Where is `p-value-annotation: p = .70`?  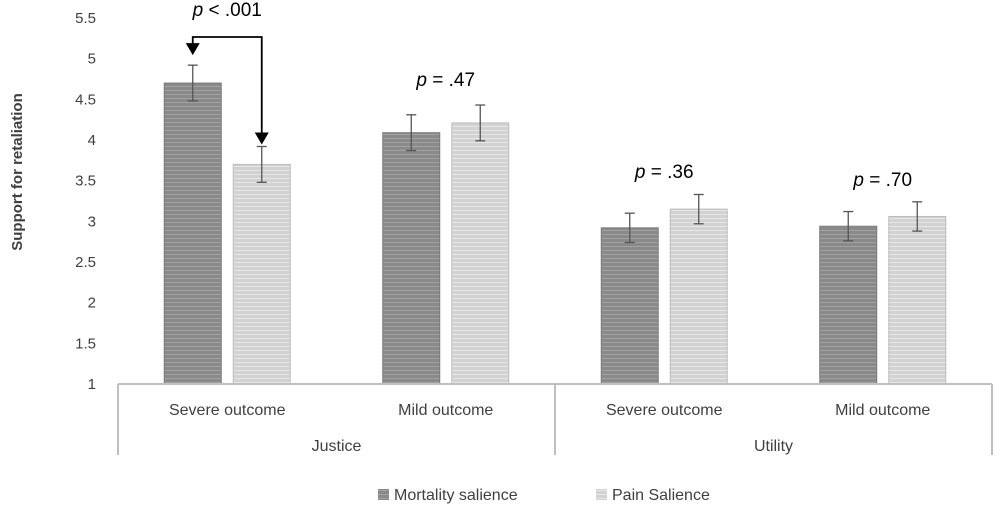 p-value-annotation: p = .70 is located at coordinates (882, 180).